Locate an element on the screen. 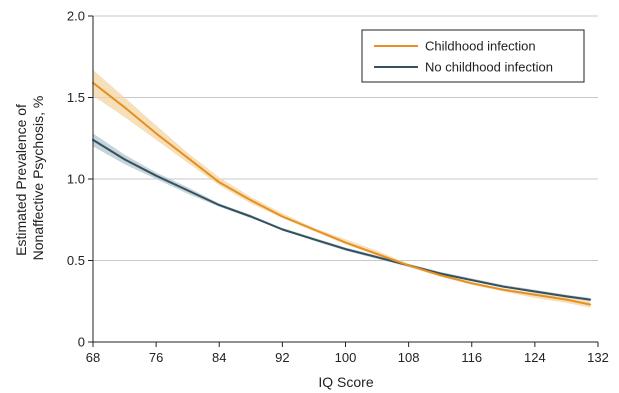 The image size is (619, 393). y-tick-label: 2.0 is located at coordinates (76, 16).